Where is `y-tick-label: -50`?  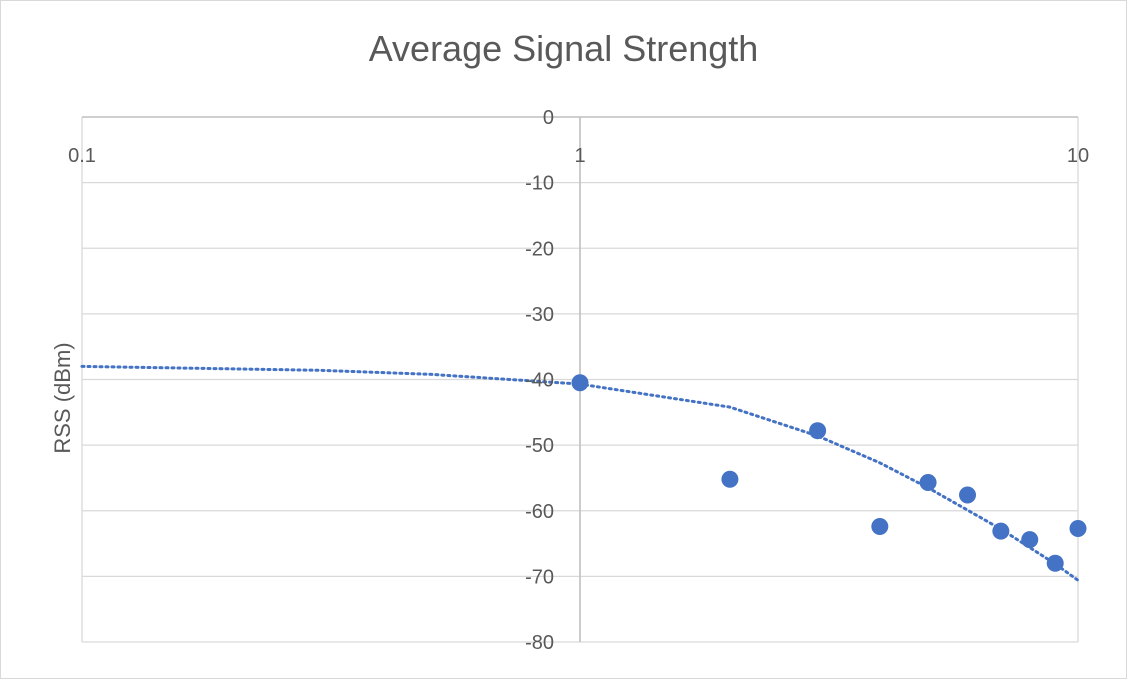 y-tick-label: -50 is located at coordinates (539, 446).